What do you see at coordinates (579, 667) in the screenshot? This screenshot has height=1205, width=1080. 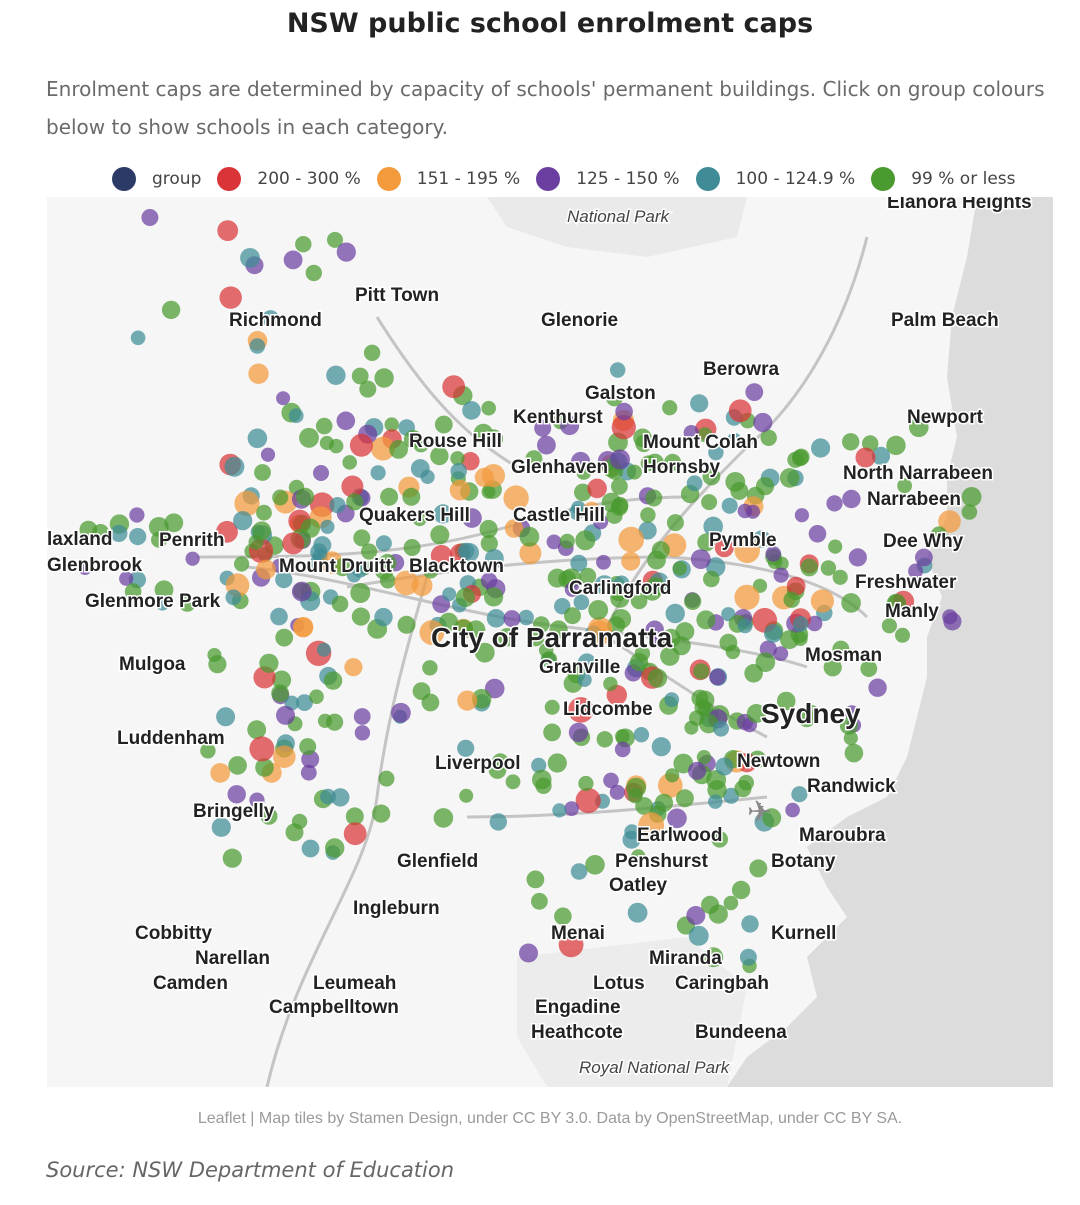 I see `place-label: Granville` at bounding box center [579, 667].